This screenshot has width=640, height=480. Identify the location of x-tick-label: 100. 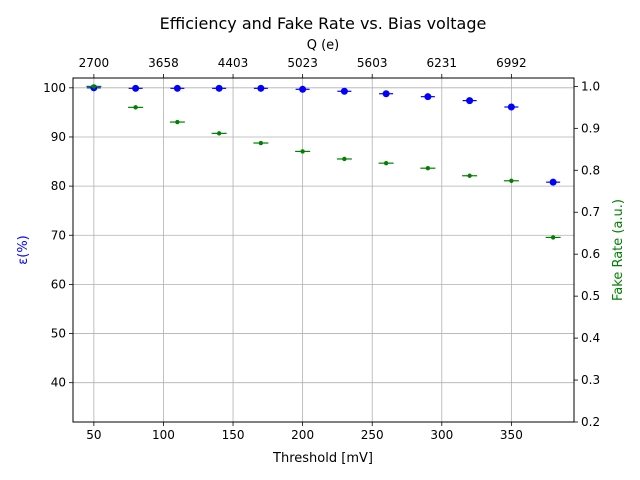
(163, 435).